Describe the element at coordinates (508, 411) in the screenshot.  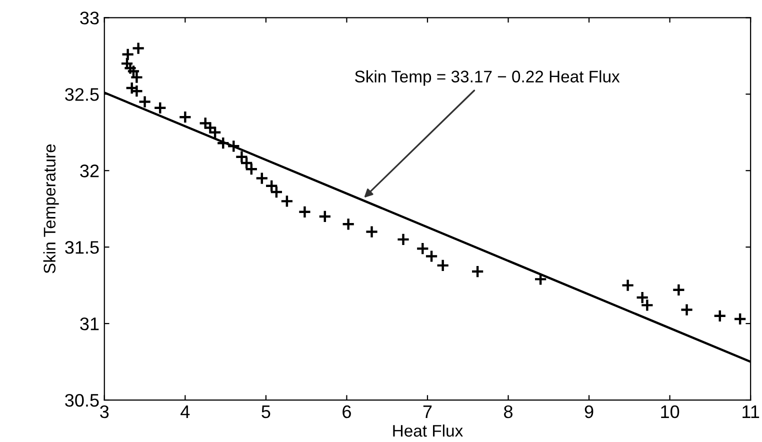
I see `x-tick-label: 8` at that location.